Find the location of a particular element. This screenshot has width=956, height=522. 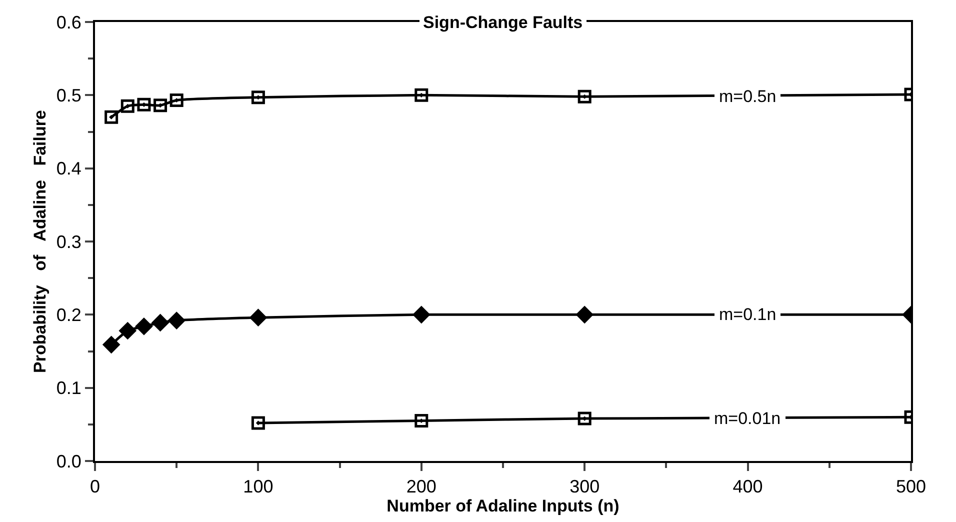

series-label: m=0.01n is located at coordinates (747, 418).